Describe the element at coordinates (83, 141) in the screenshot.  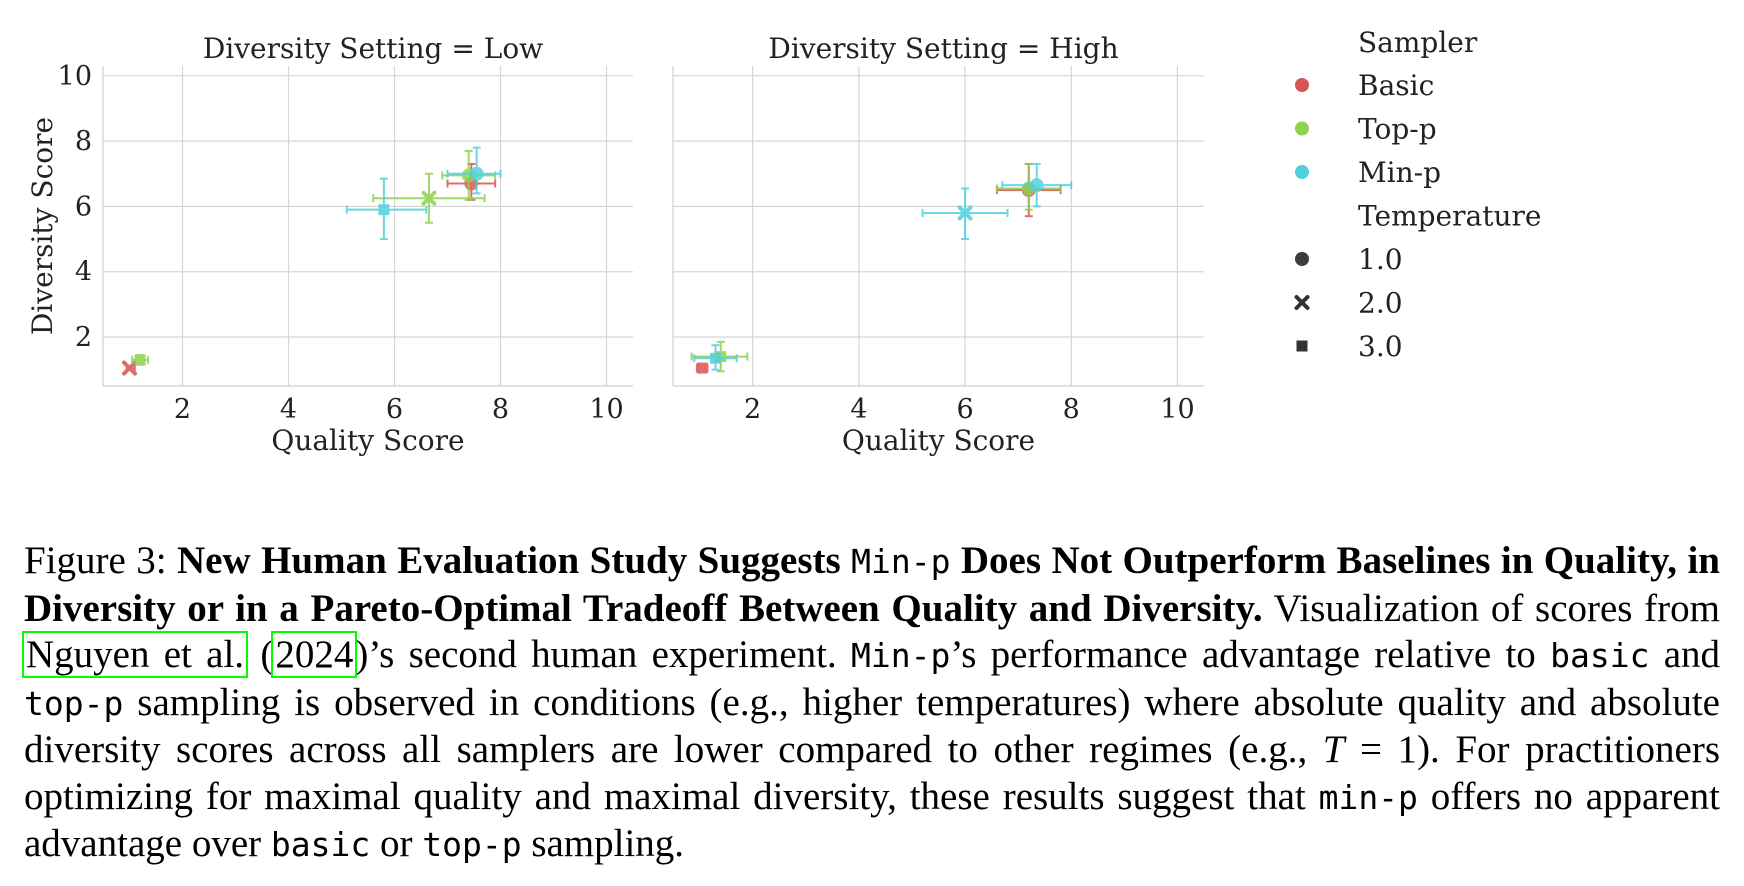
I see `y-tick-label: 8` at that location.